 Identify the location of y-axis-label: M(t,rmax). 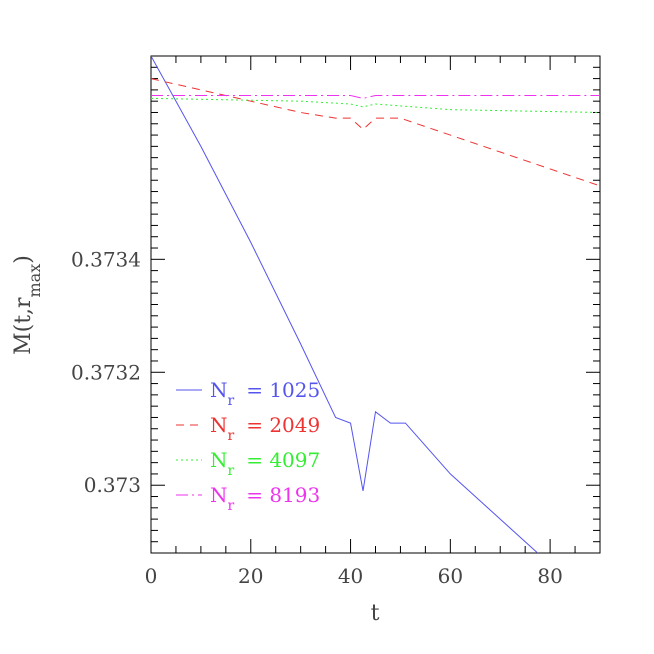
(27, 305).